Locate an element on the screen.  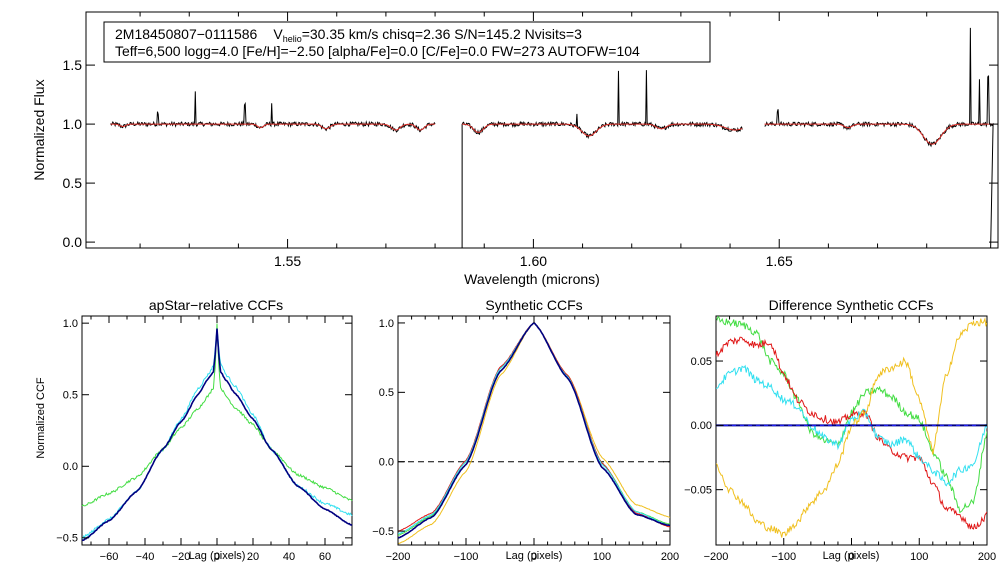
synthetic-ccf-xlabel: Lag (pixels) is located at coordinates (534, 556).